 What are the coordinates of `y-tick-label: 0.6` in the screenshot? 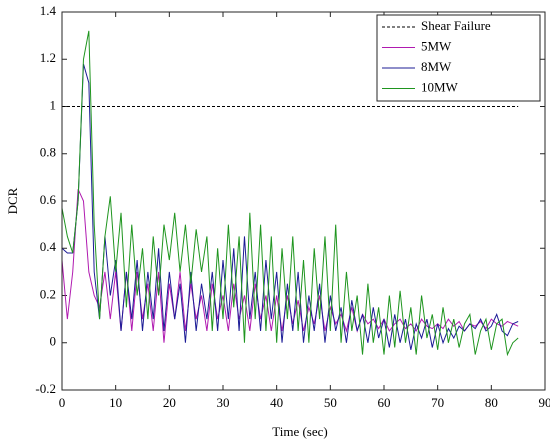 It's located at (48, 199).